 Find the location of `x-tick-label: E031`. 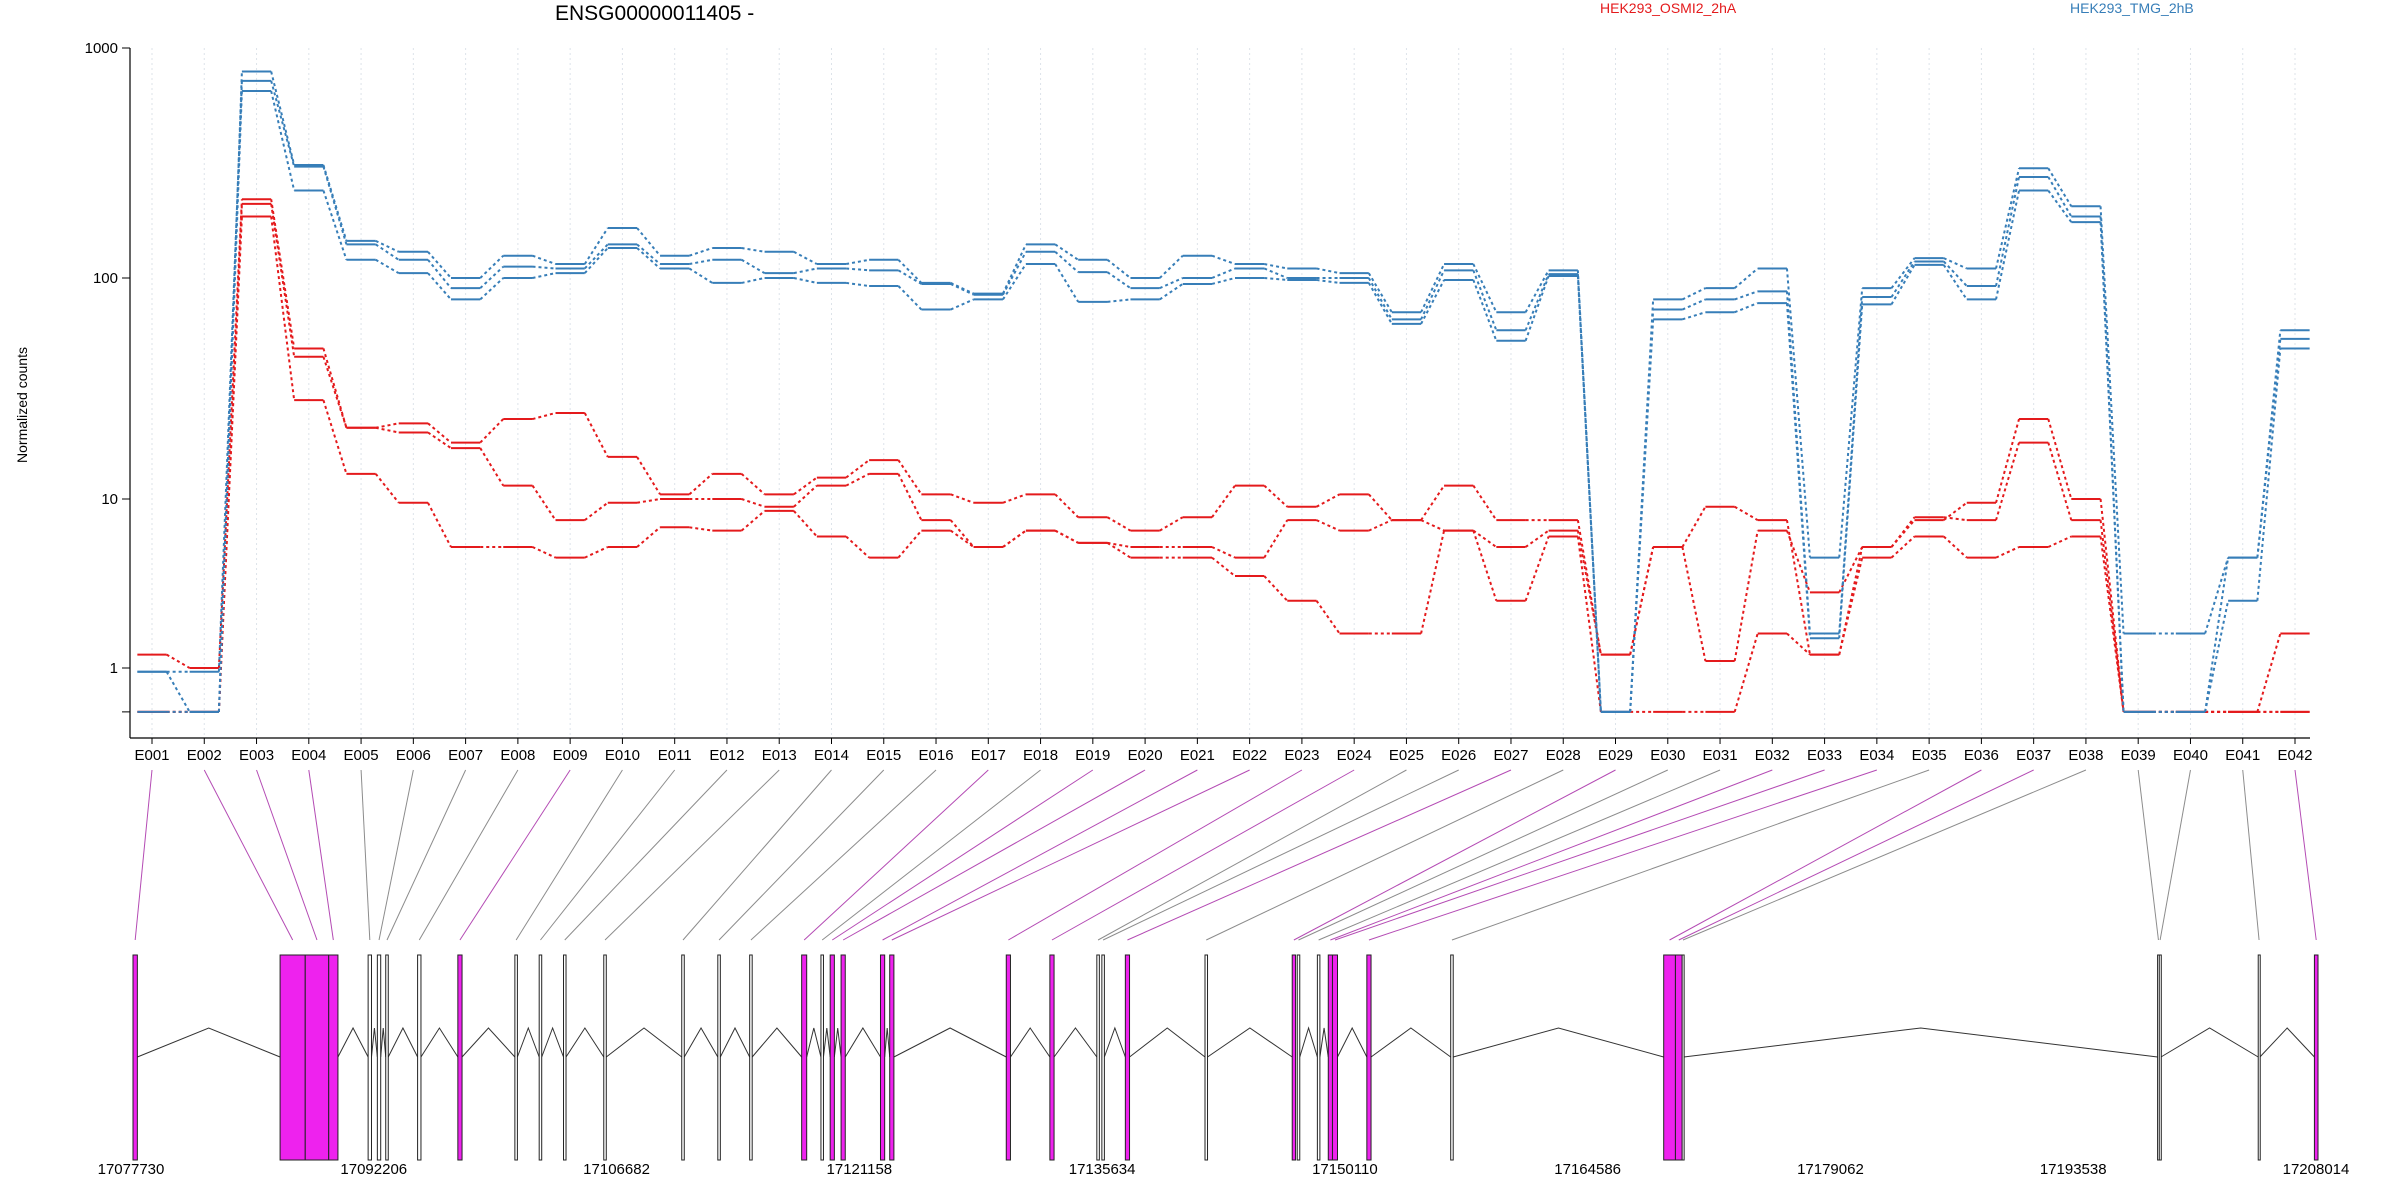

x-tick-label: E031 is located at coordinates (1720, 755).